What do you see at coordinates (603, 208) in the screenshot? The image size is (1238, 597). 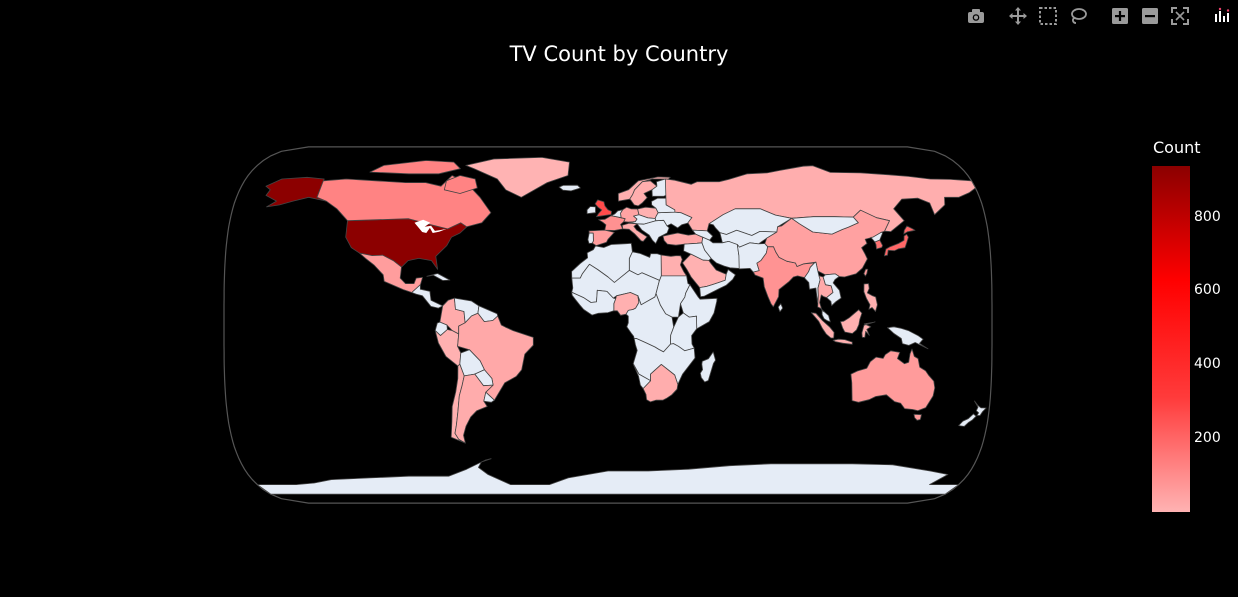 I see `country-united-kingdom` at bounding box center [603, 208].